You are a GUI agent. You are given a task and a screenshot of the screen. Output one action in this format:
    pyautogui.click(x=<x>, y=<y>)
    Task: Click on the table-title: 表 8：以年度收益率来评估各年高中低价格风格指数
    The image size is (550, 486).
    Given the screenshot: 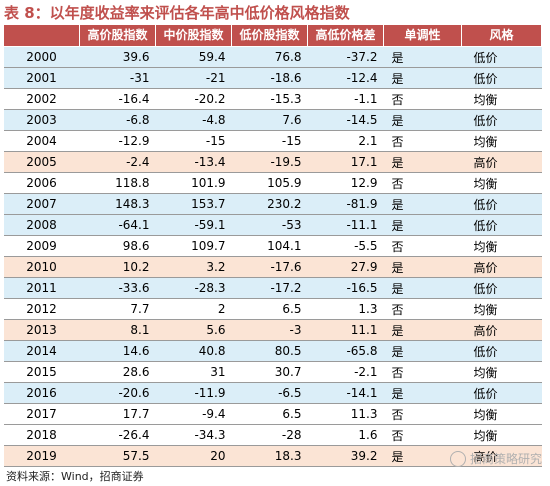 What is the action you would take?
    pyautogui.click(x=177, y=13)
    